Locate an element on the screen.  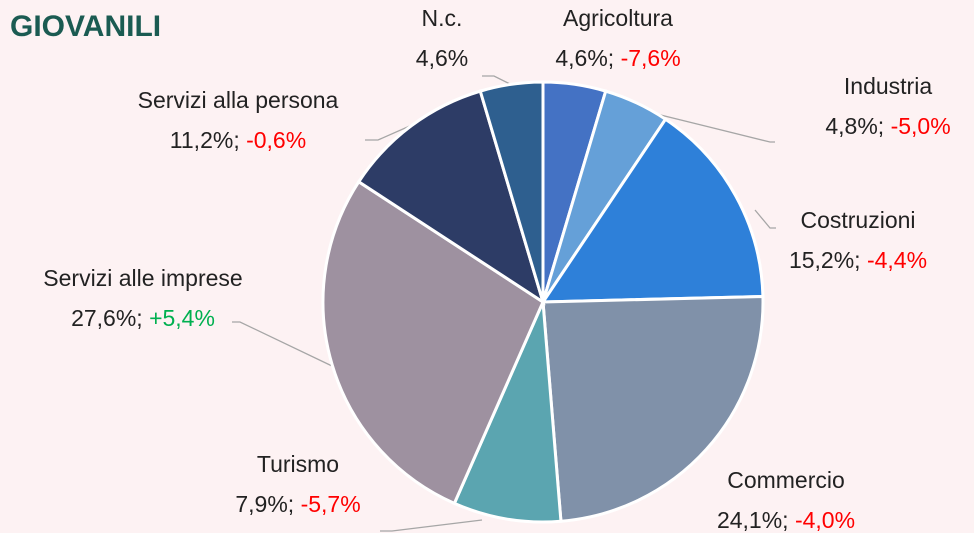
slice-value-label: 4,6% is located at coordinates (442, 58).